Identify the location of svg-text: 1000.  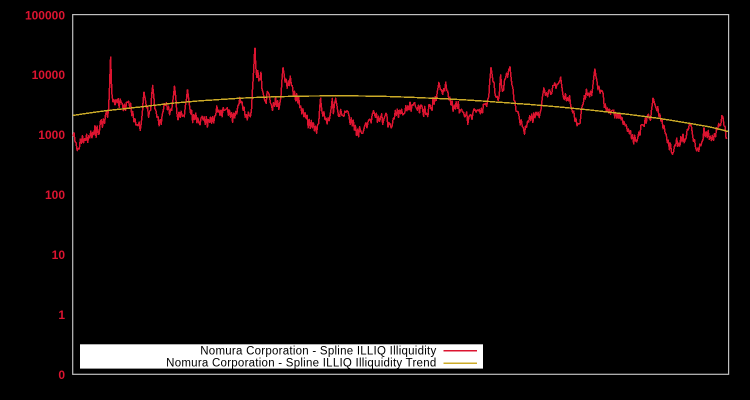
(51, 135).